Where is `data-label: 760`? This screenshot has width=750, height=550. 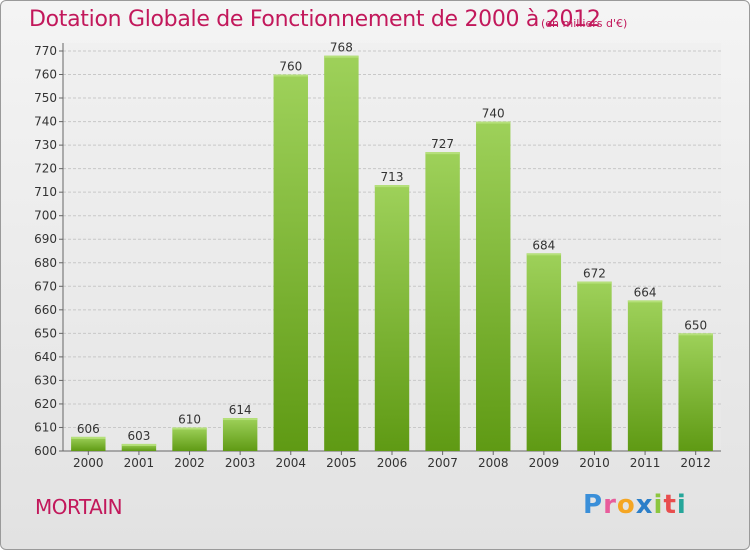
data-label: 760 is located at coordinates (290, 67).